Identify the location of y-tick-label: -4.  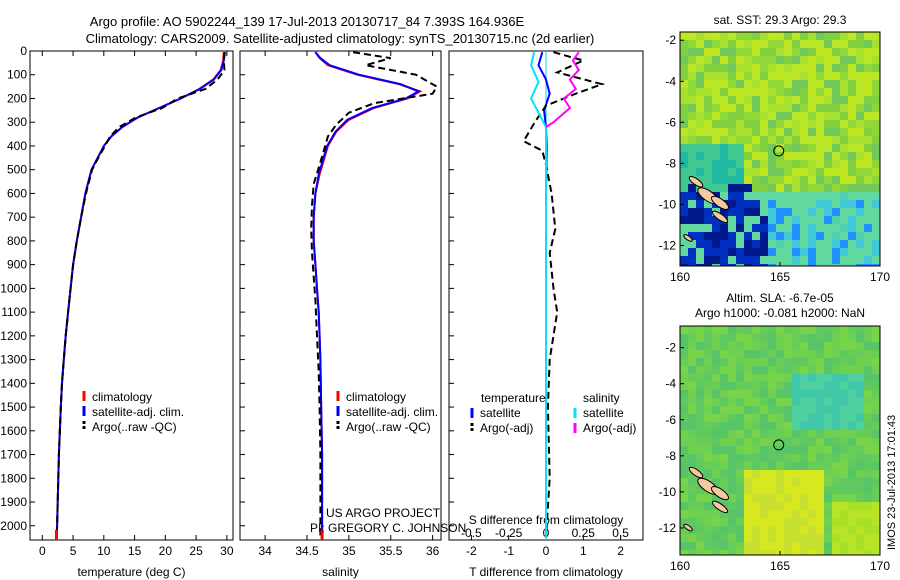
(670, 81).